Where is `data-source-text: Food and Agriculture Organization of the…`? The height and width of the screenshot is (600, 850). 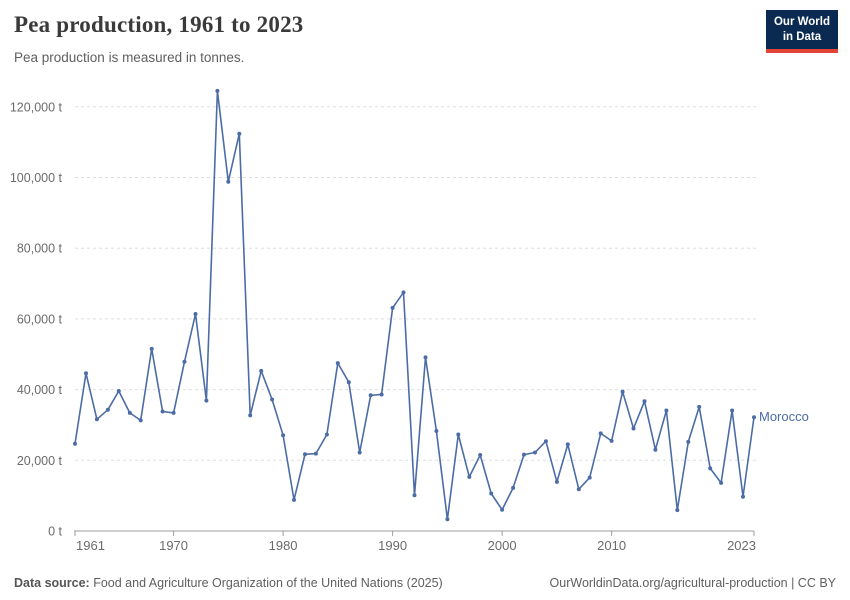
data-source-text: Food and Agriculture Organization of the… is located at coordinates (266, 583).